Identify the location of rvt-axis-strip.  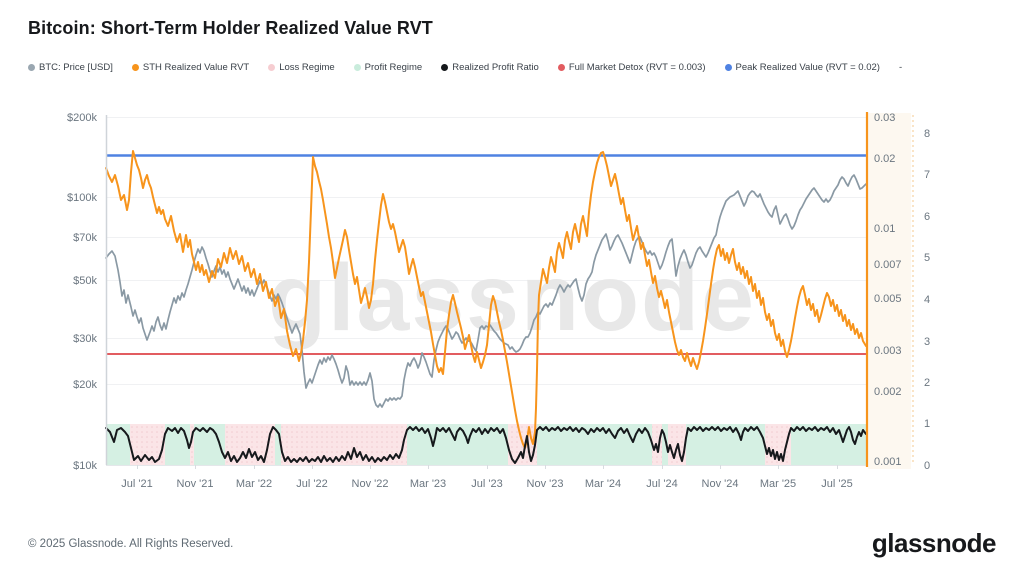
(889, 291).